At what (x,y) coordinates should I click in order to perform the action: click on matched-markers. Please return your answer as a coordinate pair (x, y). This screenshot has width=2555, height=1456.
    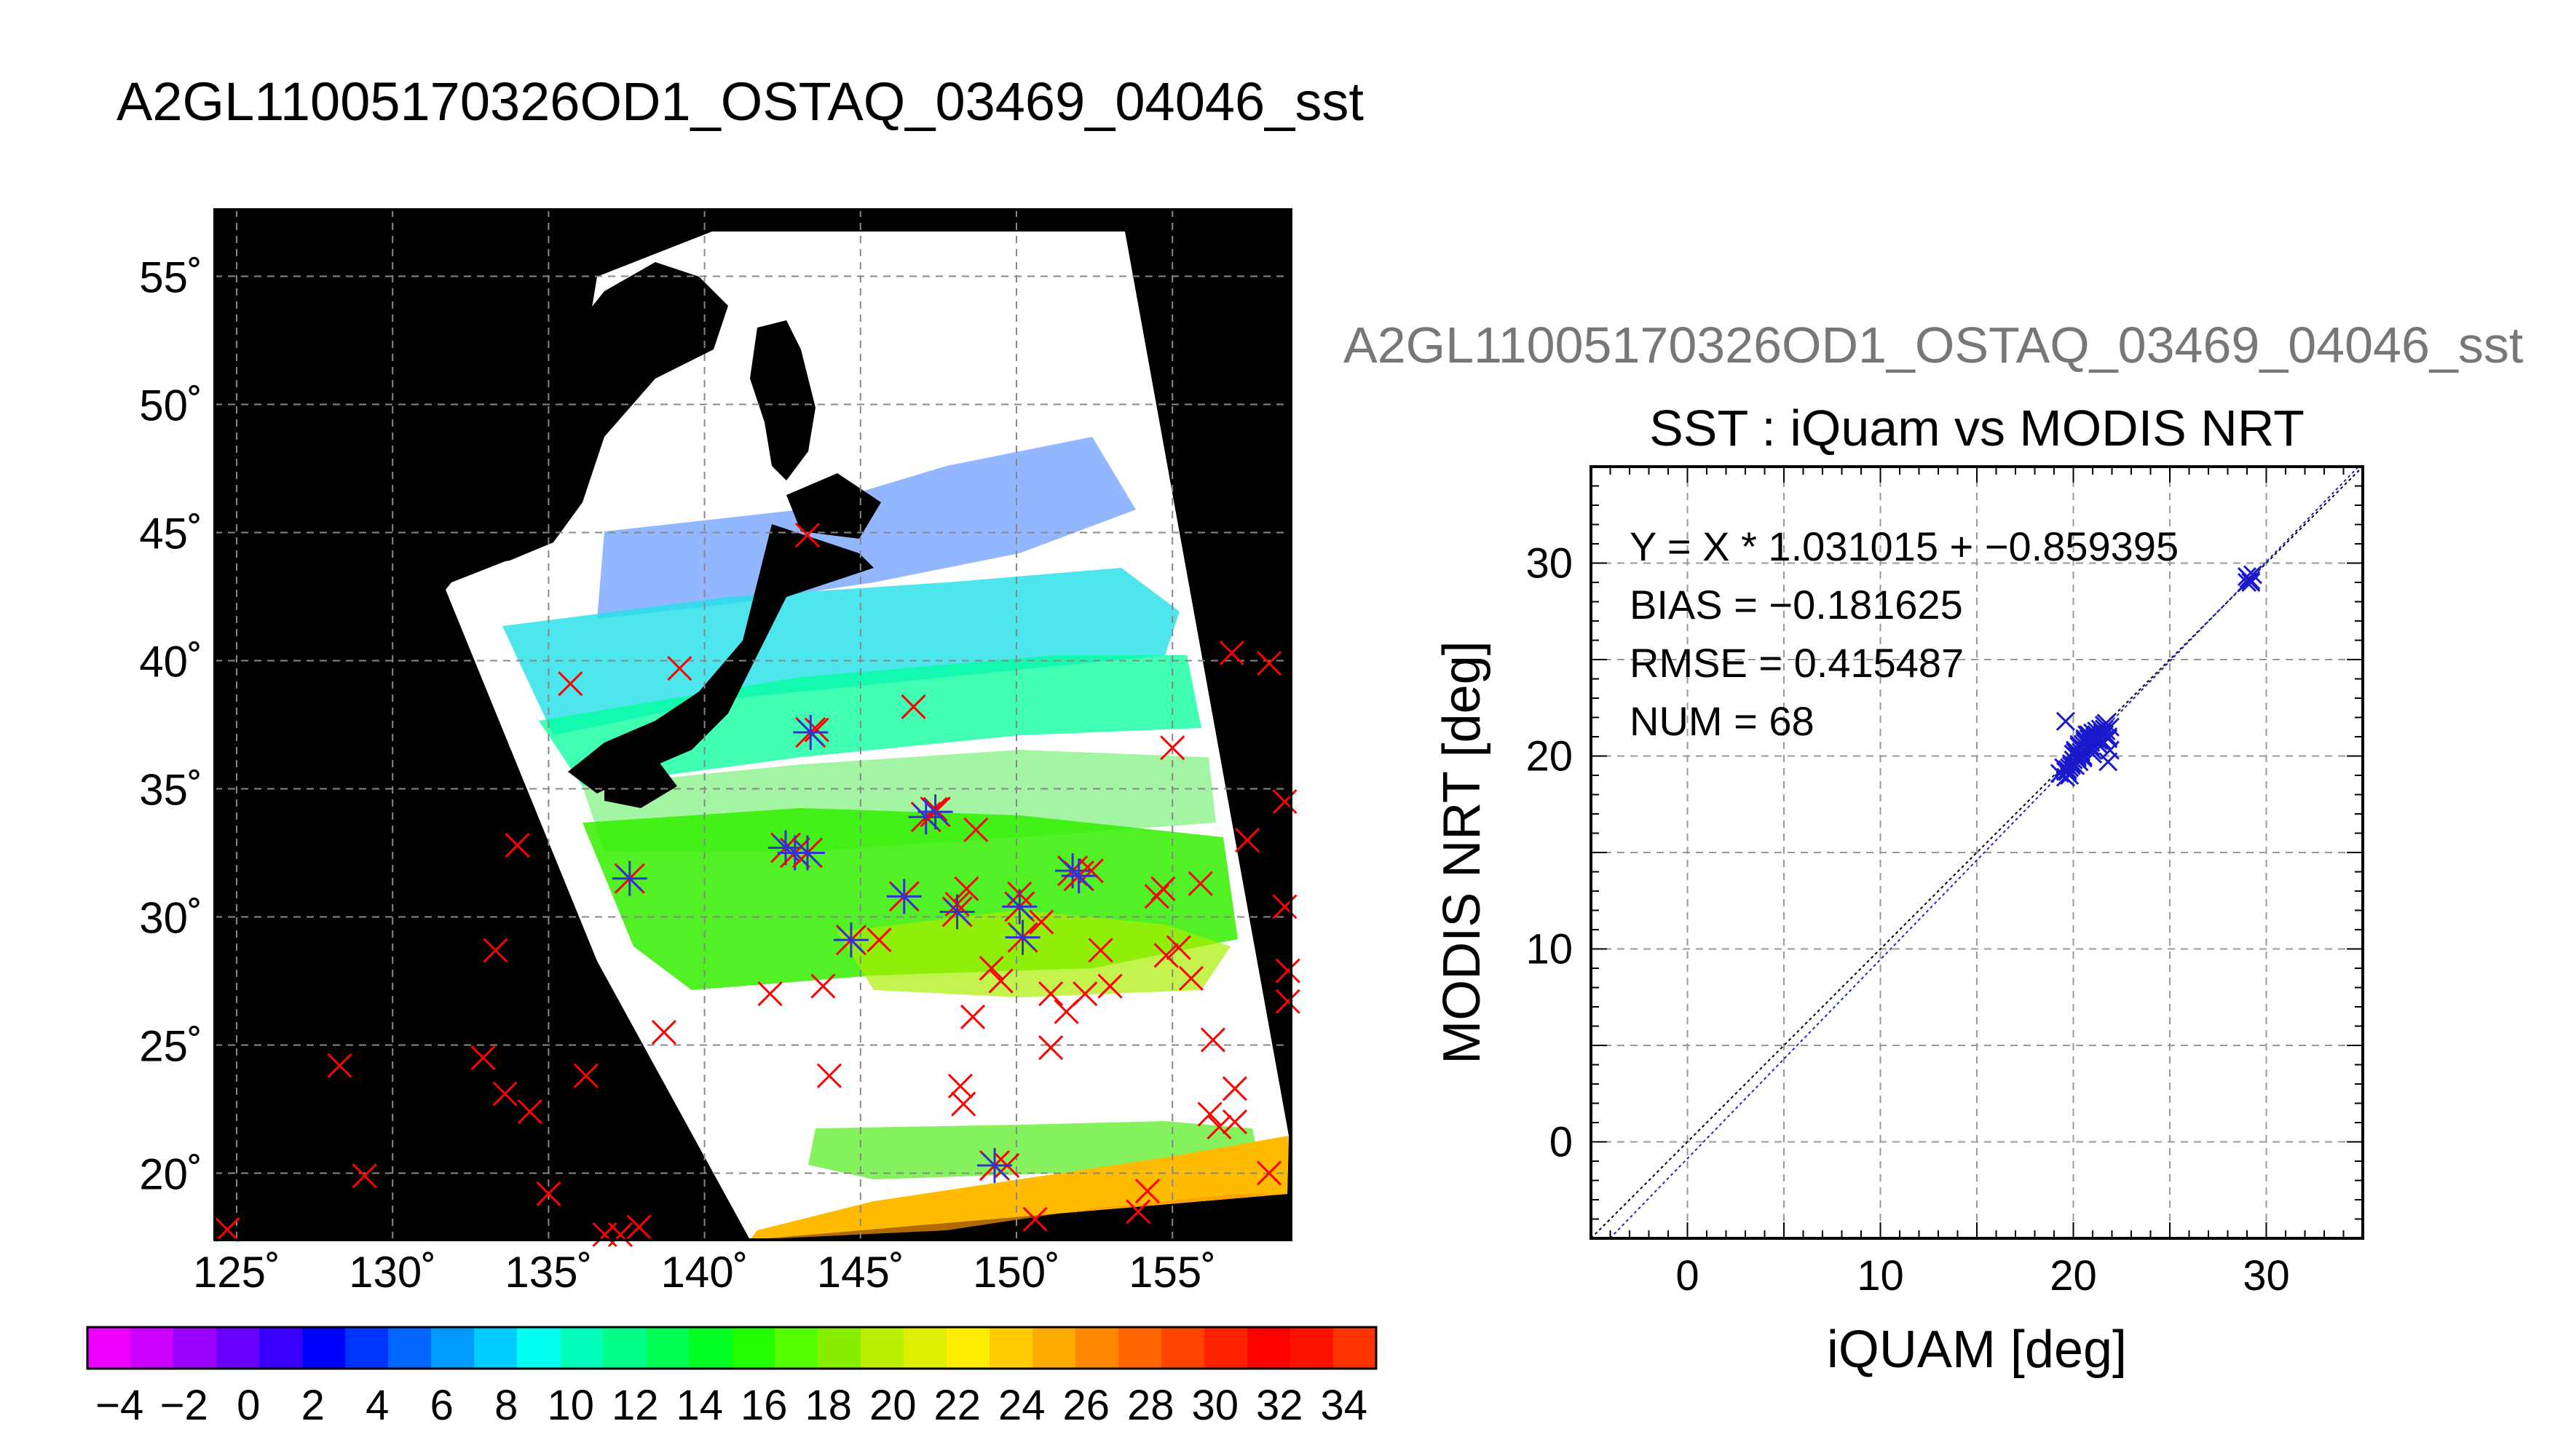
    Looking at the image, I should click on (854, 949).